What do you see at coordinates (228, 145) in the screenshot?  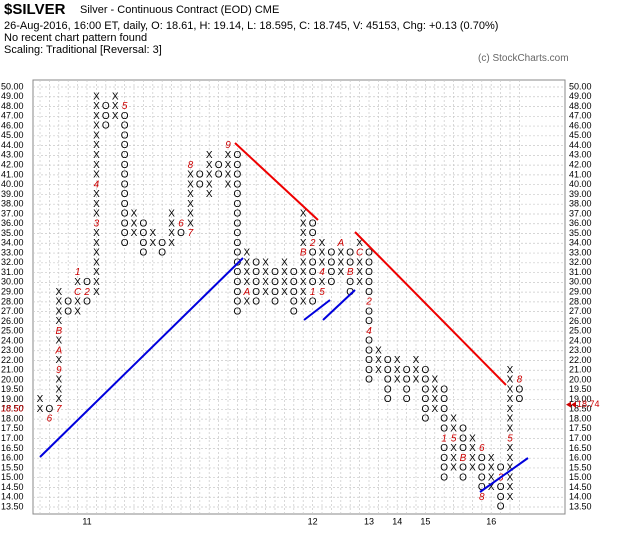 I see `month-mark: 9` at bounding box center [228, 145].